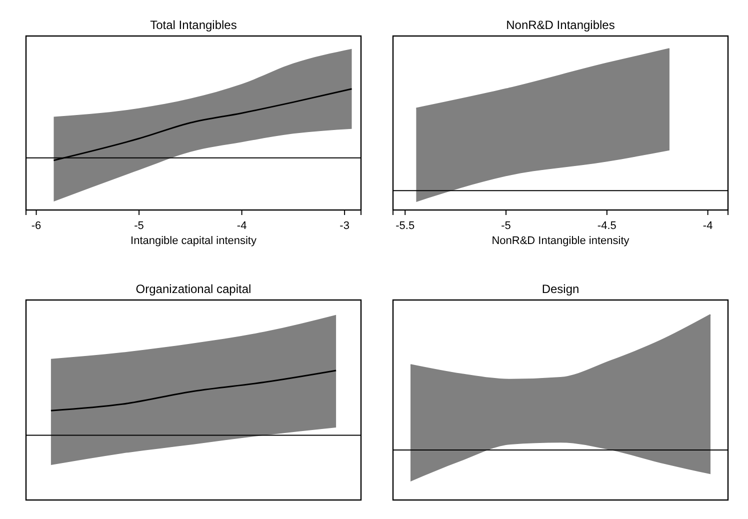 The width and height of the screenshot is (748, 519). Describe the element at coordinates (405, 226) in the screenshot. I see `x-tick-label: -5.5` at that location.